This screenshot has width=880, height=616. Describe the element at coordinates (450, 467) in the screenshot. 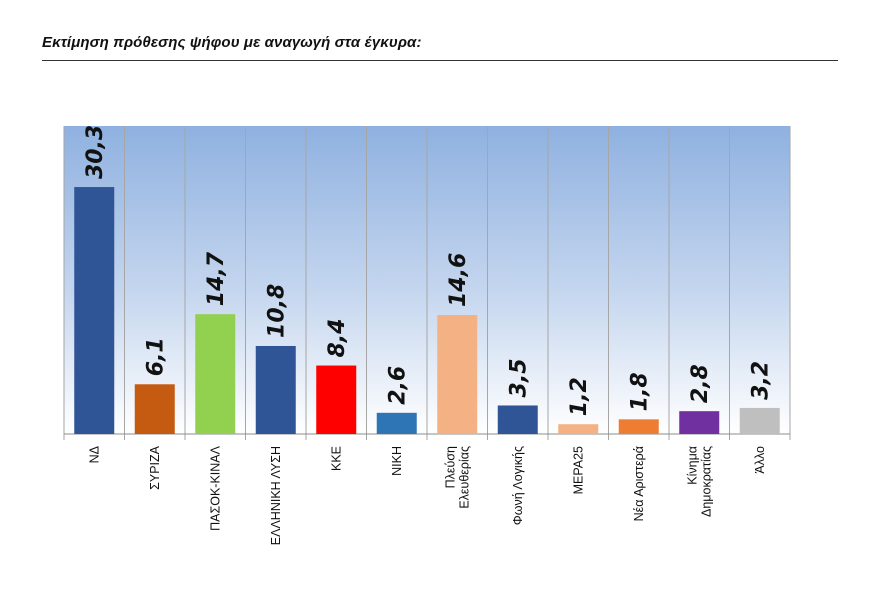

I see `tick-label: Πλεύση` at that location.